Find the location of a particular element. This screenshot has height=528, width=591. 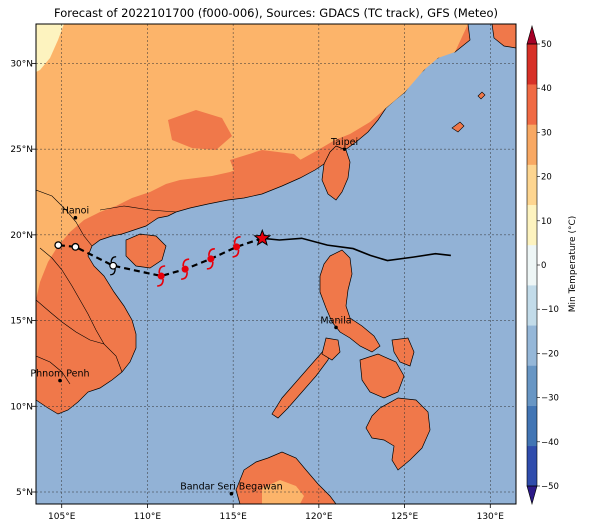

lat-tick-label: 25°N is located at coordinates (21, 150).